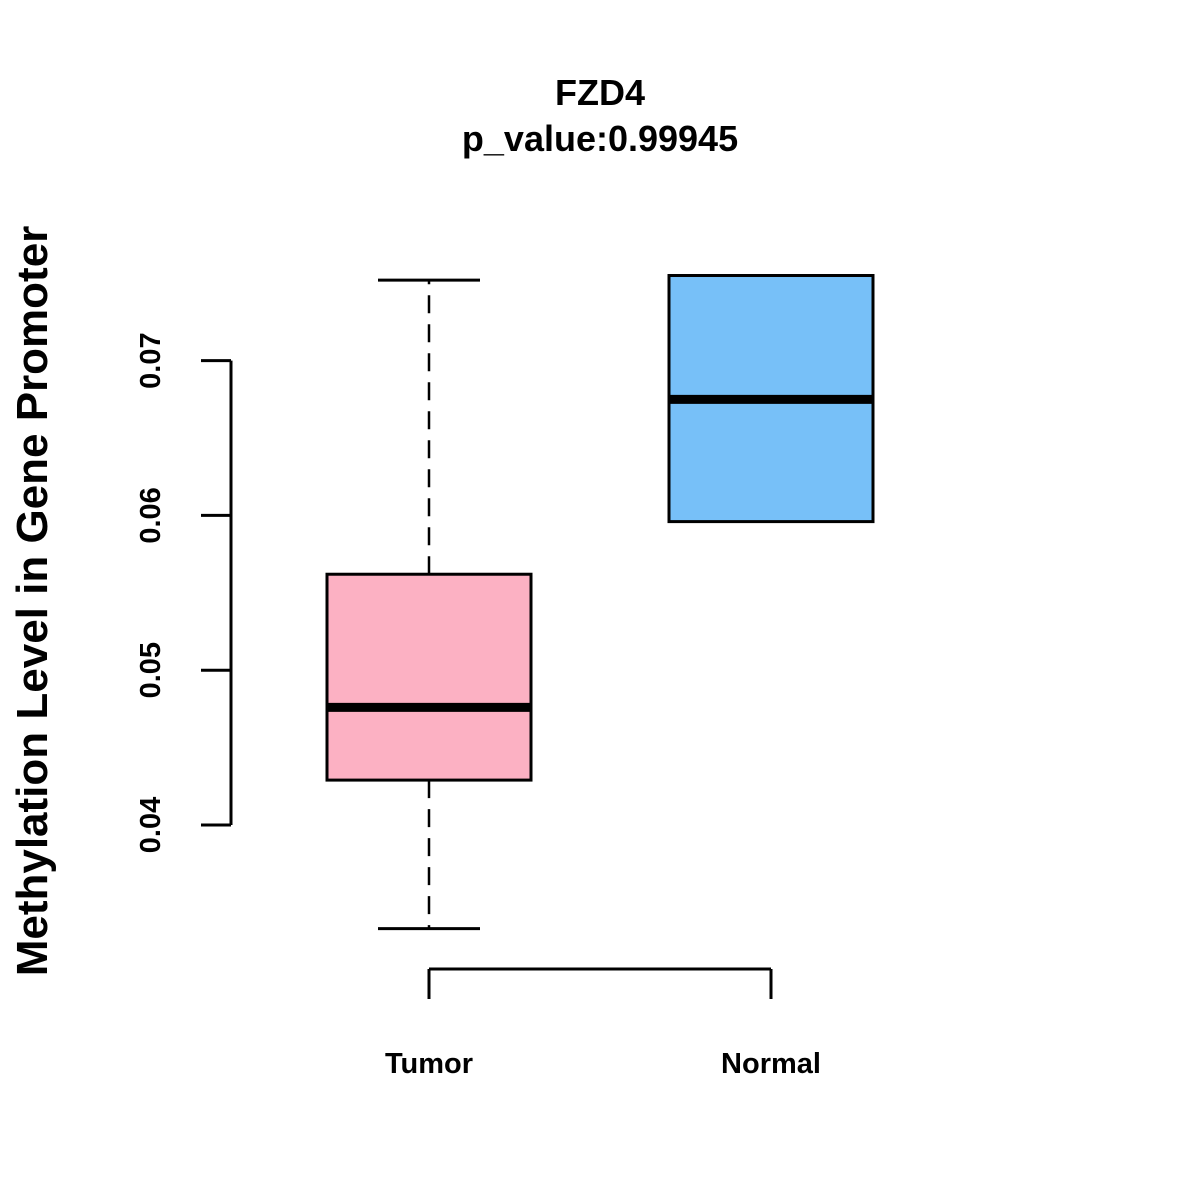 This screenshot has height=1200, width=1200. What do you see at coordinates (32, 601) in the screenshot?
I see `y-axis-label: Methylation Level in Gene Promoter` at bounding box center [32, 601].